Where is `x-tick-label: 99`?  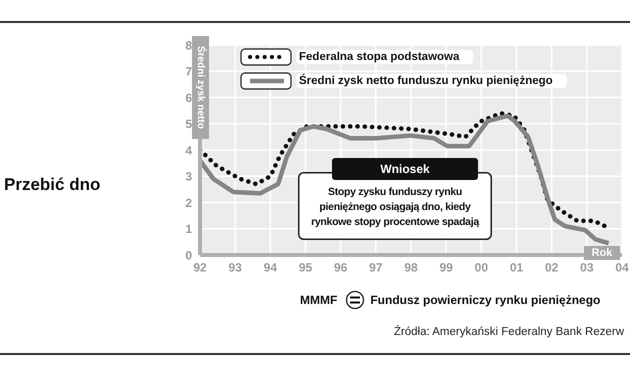 x-tick-label: 99 is located at coordinates (446, 267).